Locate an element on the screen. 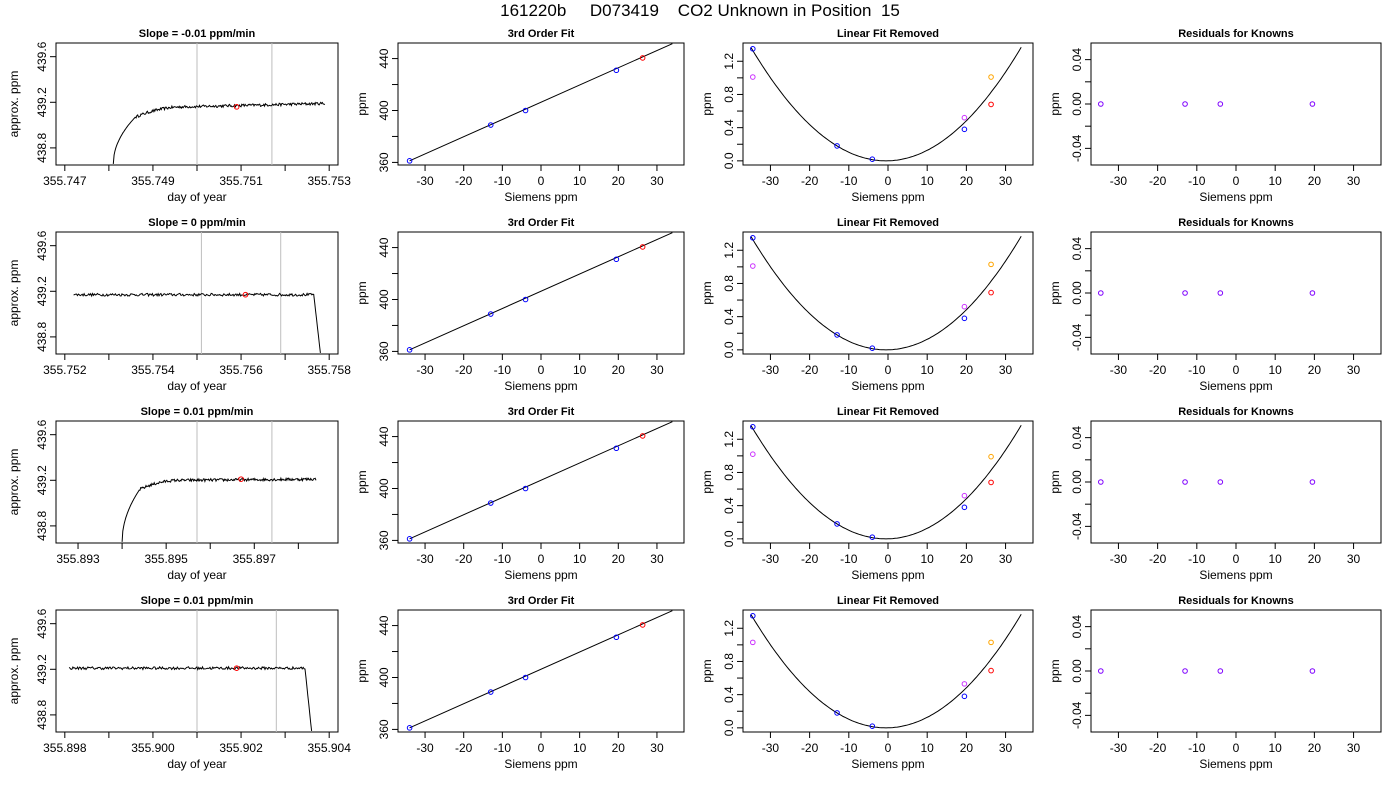  y-tick-label: 438.8 is located at coordinates (42, 526).